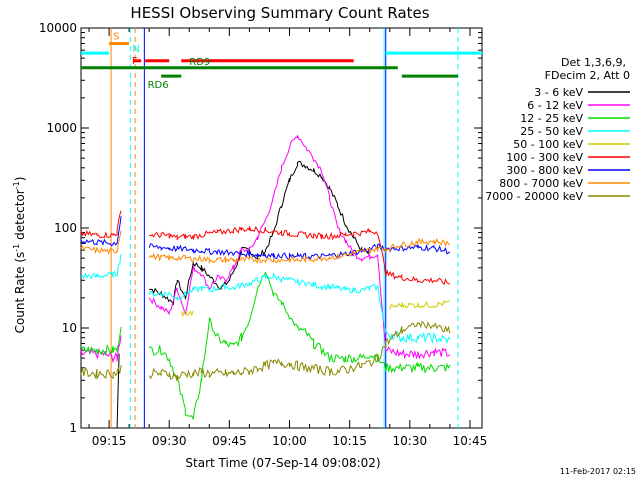 This screenshot has height=480, width=640. I want to click on y-axis-label-sup: -1, so click(16, 248).